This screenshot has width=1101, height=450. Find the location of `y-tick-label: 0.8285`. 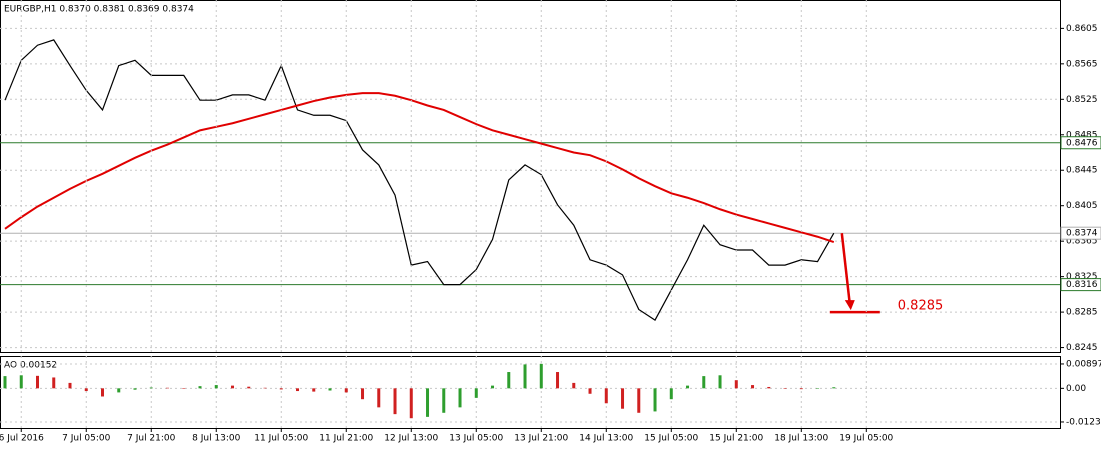

y-tick-label: 0.8285 is located at coordinates (1082, 313).